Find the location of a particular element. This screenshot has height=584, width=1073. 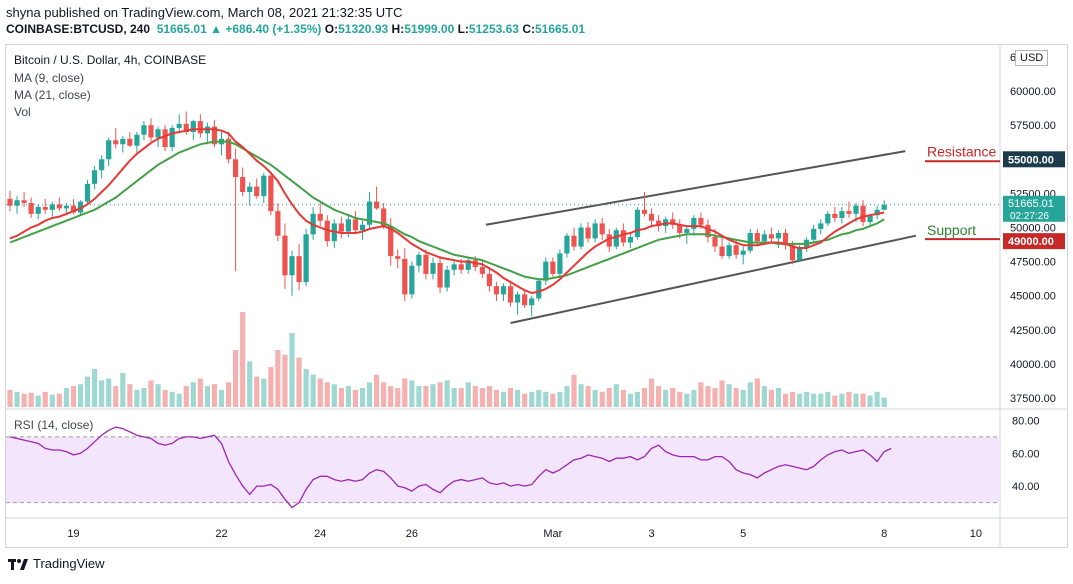

legend-rsi: RSI (14, close) is located at coordinates (54, 425).